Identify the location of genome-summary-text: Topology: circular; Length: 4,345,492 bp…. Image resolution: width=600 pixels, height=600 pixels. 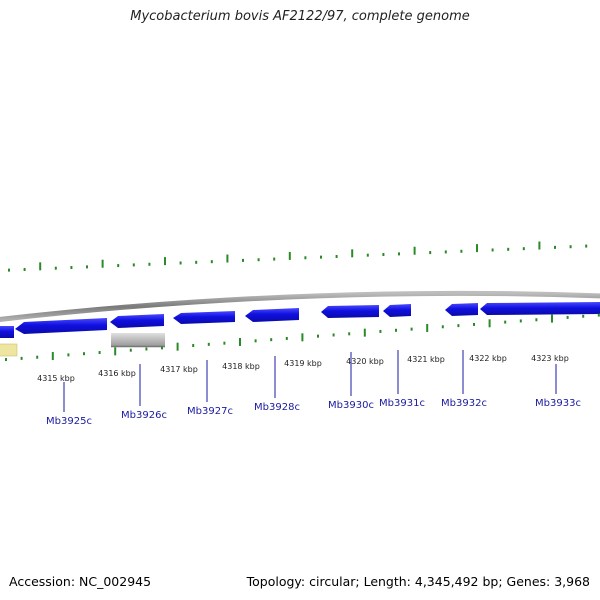
(418, 581).